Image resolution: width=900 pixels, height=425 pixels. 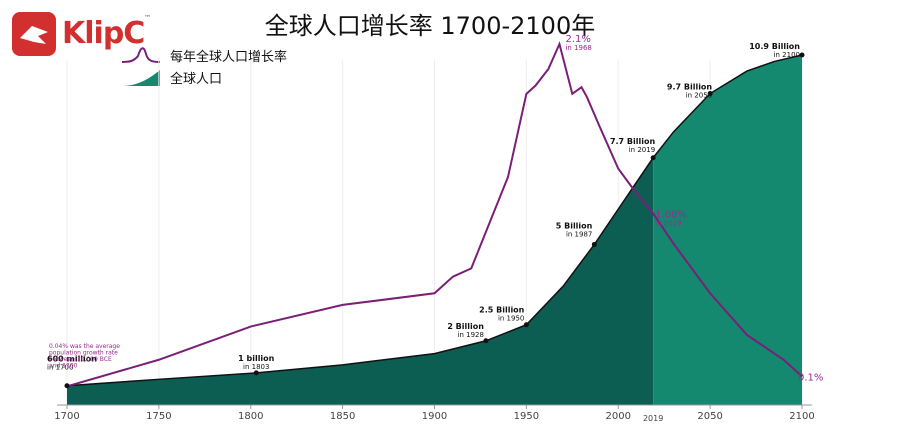 What do you see at coordinates (709, 416) in the screenshot?
I see `x-tick-label-2050: 2050` at bounding box center [709, 416].